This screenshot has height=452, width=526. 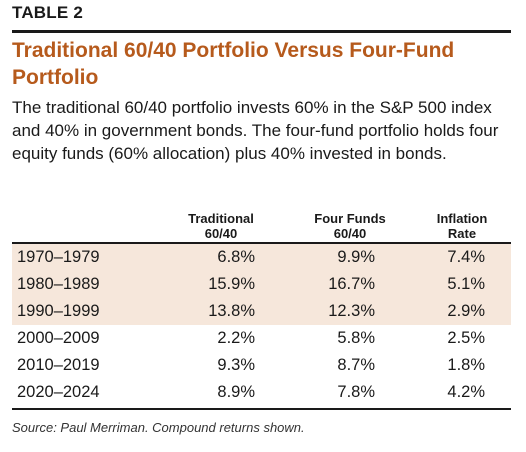 I want to click on traditional-cell: 9.3%, so click(x=236, y=365).